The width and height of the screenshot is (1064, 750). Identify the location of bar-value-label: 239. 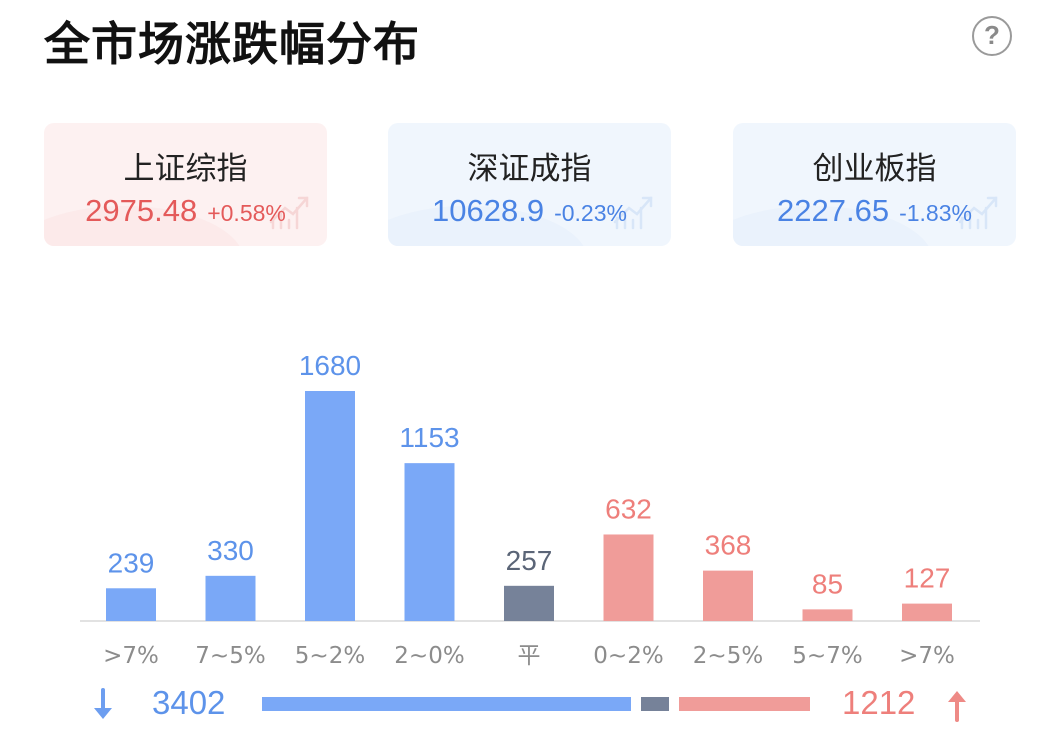
(131, 562).